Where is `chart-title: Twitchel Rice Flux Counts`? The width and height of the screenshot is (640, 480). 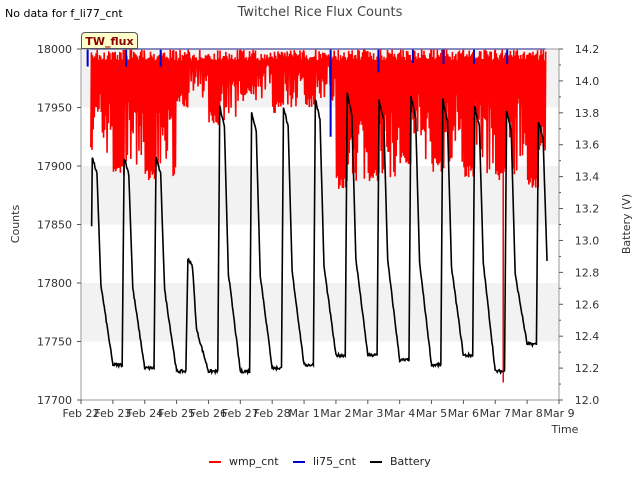 chart-title: Twitchel Rice Flux Counts is located at coordinates (320, 12).